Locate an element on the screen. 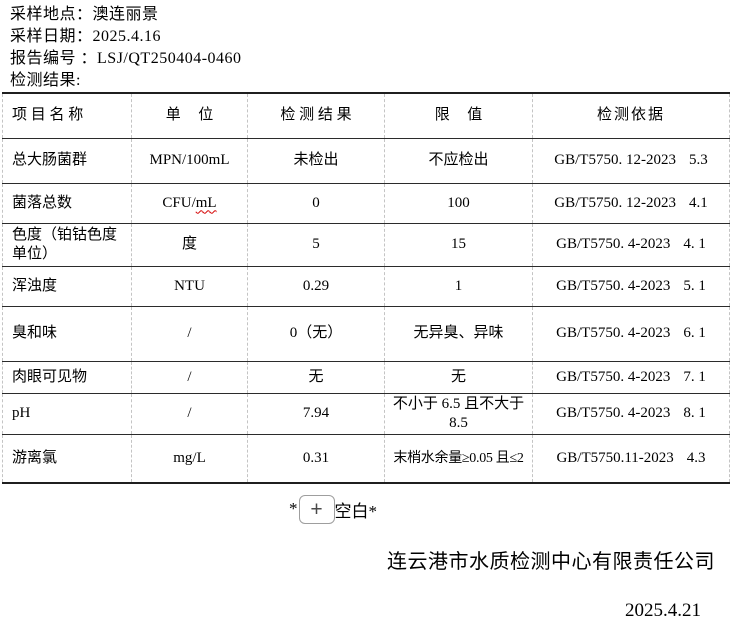  unit-text: CFU/ is located at coordinates (179, 202).